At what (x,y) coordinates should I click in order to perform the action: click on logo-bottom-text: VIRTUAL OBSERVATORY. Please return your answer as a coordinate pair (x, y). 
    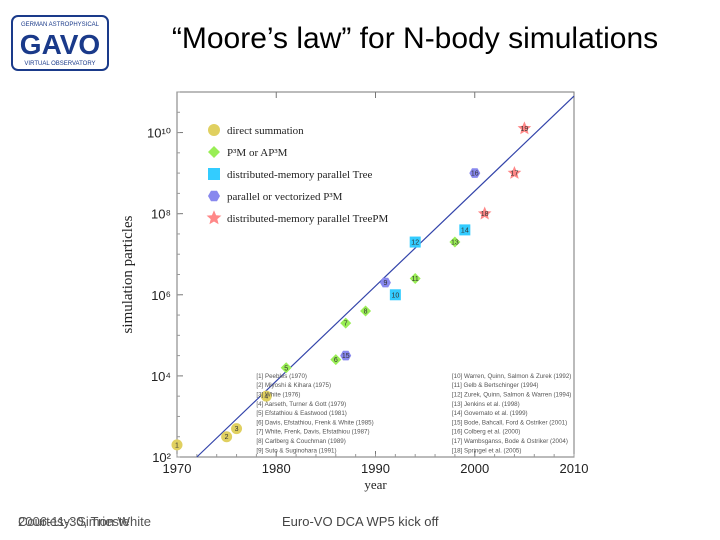
    Looking at the image, I should click on (59, 64).